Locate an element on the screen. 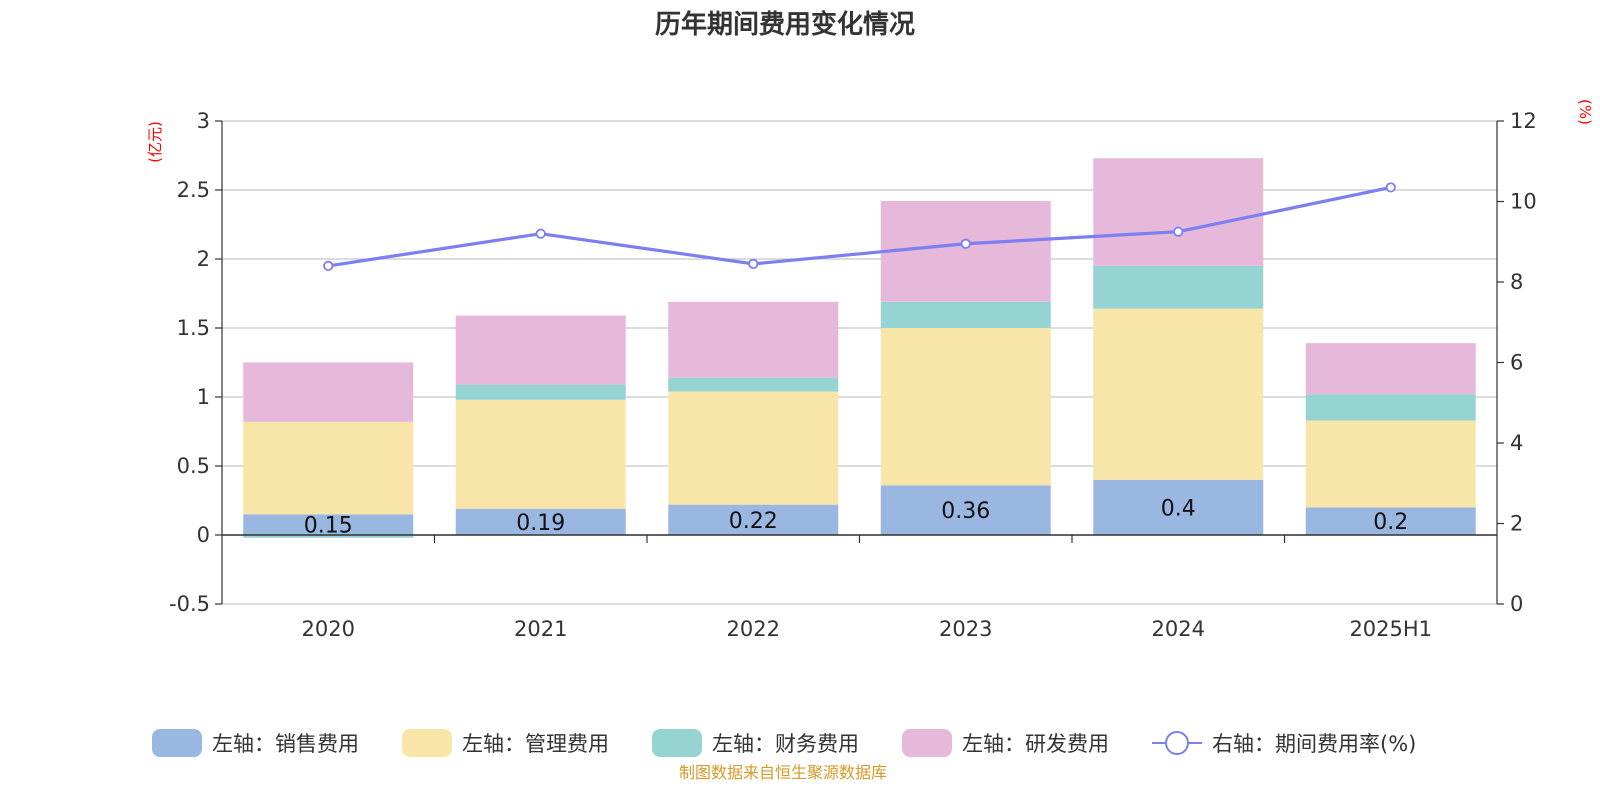  right-tick-label: 2 is located at coordinates (1516, 524).